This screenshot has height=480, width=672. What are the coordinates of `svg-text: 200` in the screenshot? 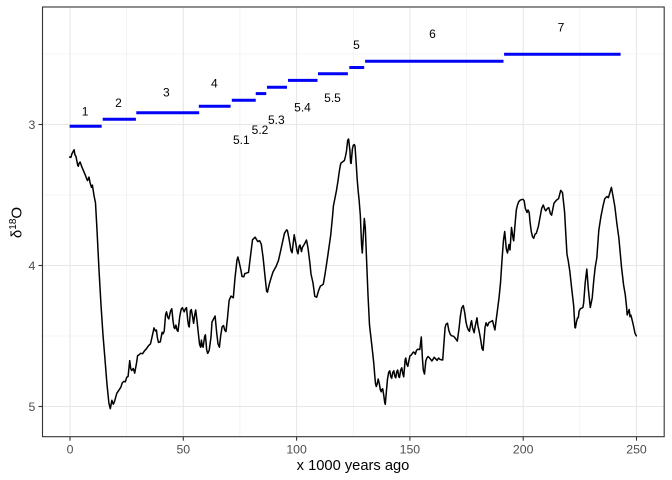 It's located at (523, 449).